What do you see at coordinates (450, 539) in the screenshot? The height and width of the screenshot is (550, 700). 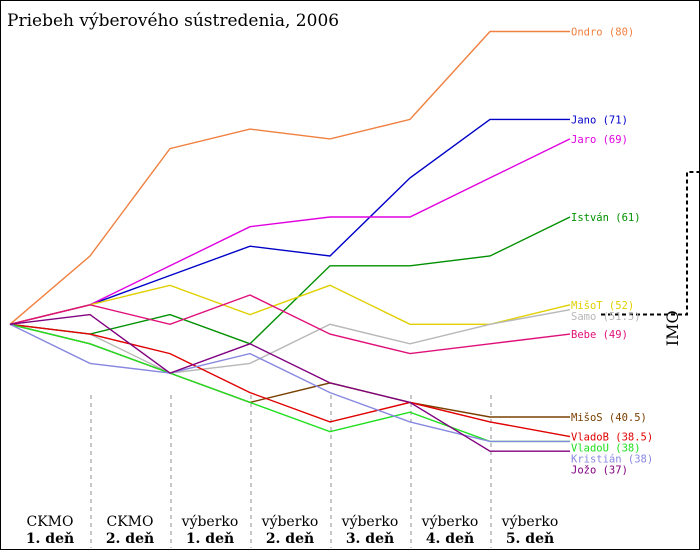 I see `stage-label-line2: 4. deň` at bounding box center [450, 539].